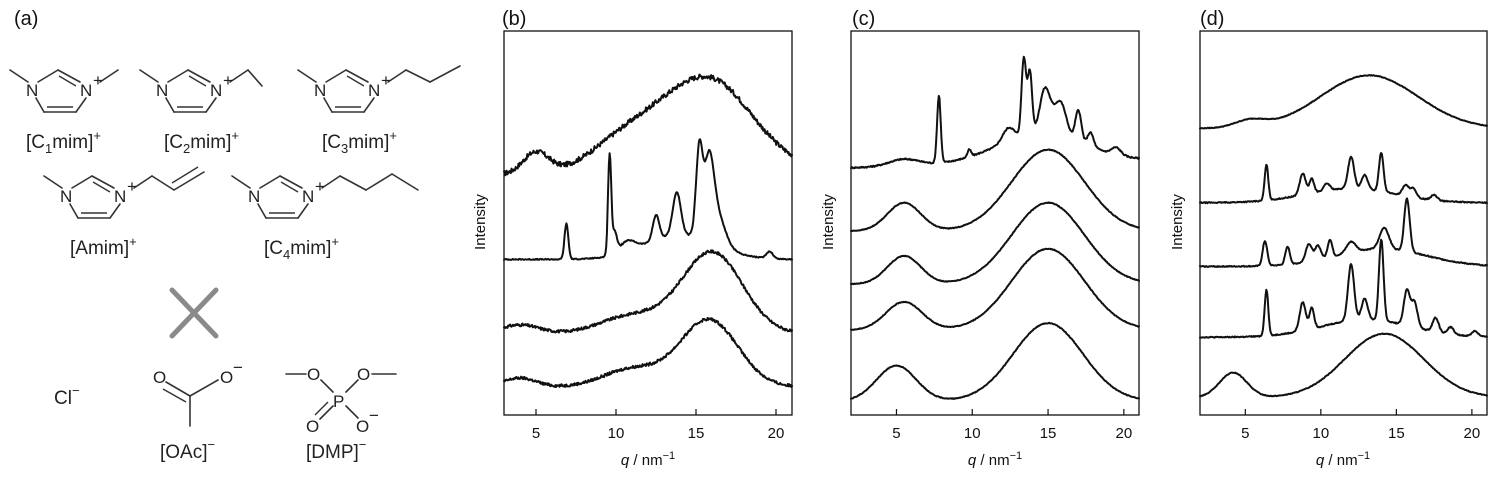 This screenshot has height=481, width=1512. What do you see at coordinates (103, 246) in the screenshot?
I see `cation-label-amim: [Amim]+` at bounding box center [103, 246].